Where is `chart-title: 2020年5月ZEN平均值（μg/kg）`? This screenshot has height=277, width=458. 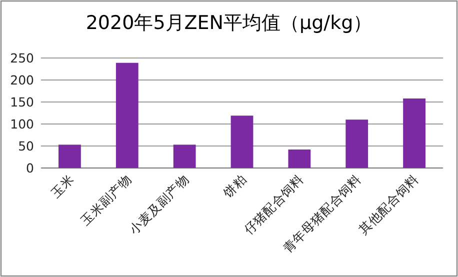
chart-title: 2020年5月ZEN平均值（μg/kg） is located at coordinates (229, 23).